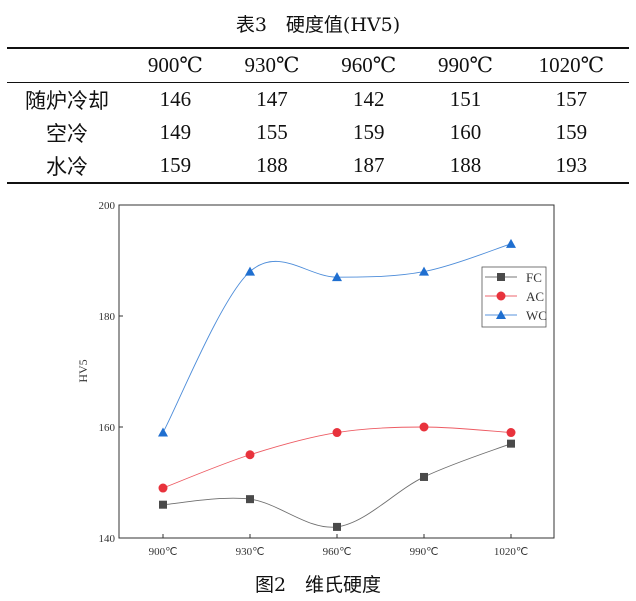  What do you see at coordinates (369, 165) in the screenshot?
I see `table-cell: 187` at bounding box center [369, 165].